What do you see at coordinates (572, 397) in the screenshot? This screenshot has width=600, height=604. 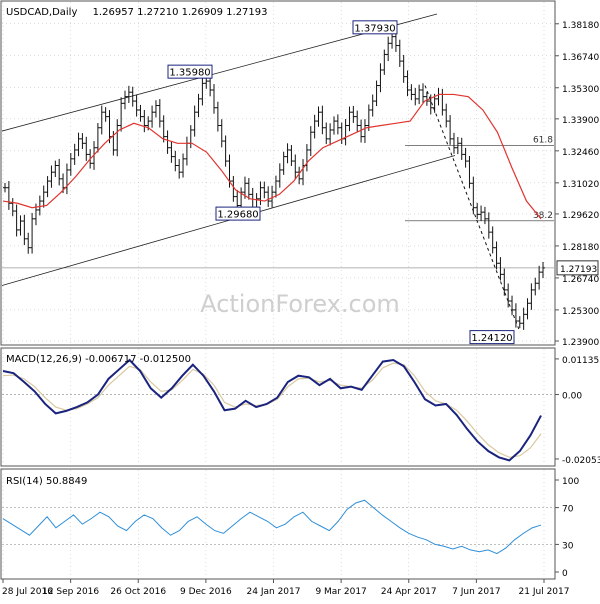 I see `macd-y-label: 0.00` at bounding box center [572, 397].